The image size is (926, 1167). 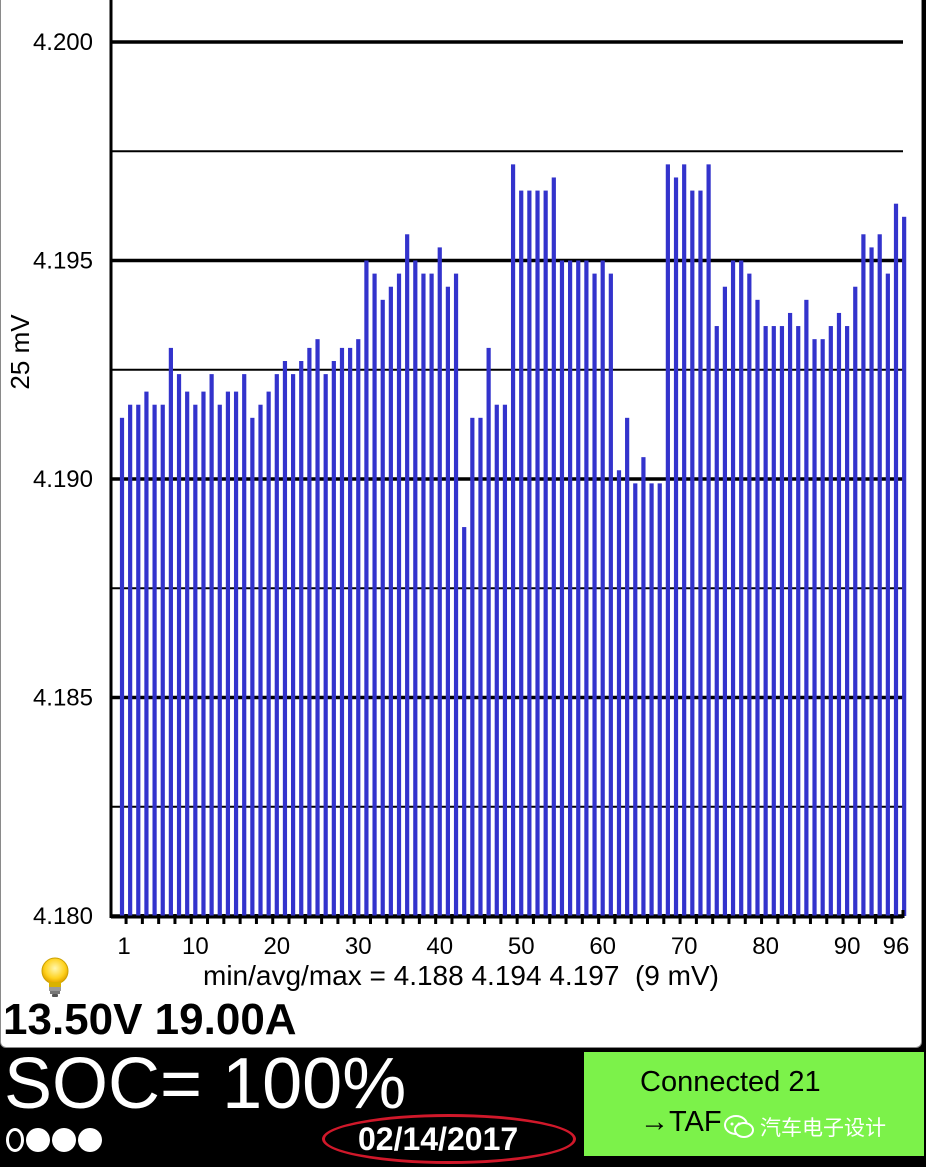 I want to click on chat-bubble-icon, so click(x=739, y=1126).